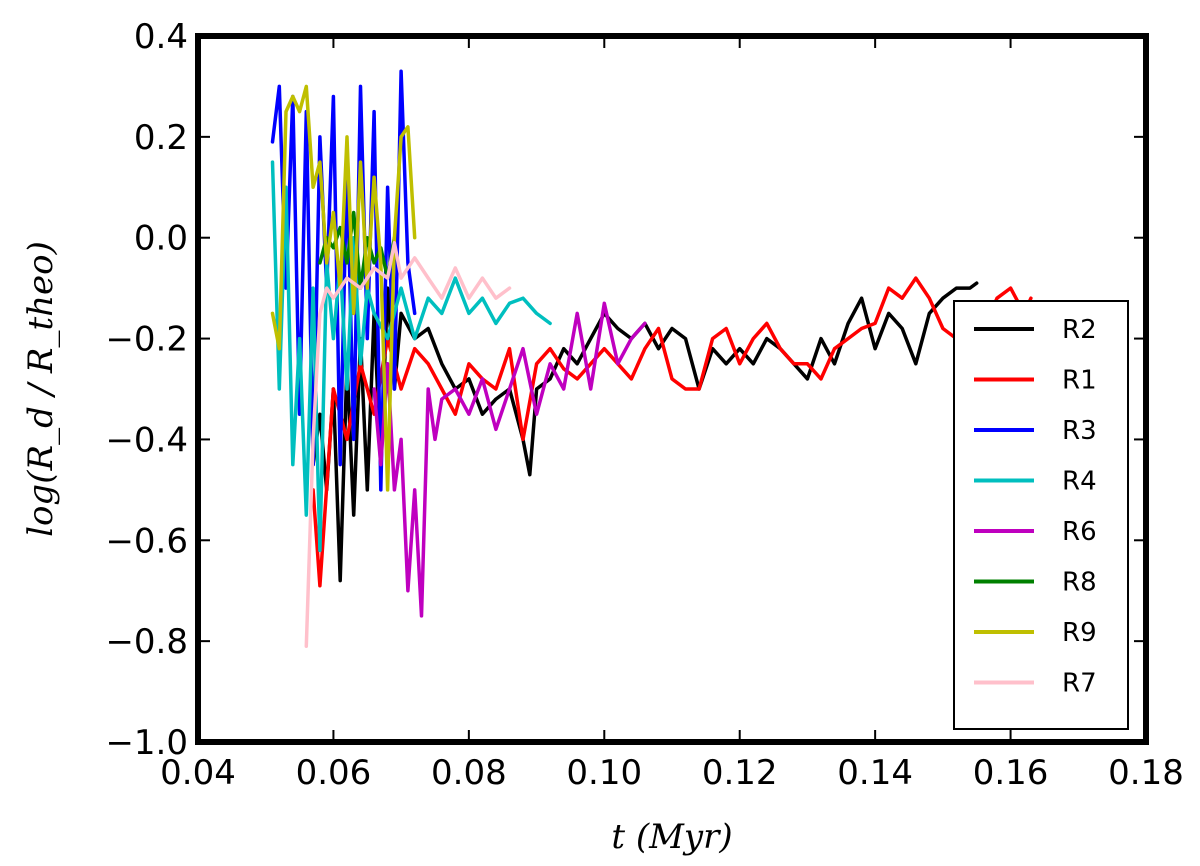 Image resolution: width=1200 pixels, height=866 pixels. I want to click on x-tick-label: 0.04, so click(198, 773).